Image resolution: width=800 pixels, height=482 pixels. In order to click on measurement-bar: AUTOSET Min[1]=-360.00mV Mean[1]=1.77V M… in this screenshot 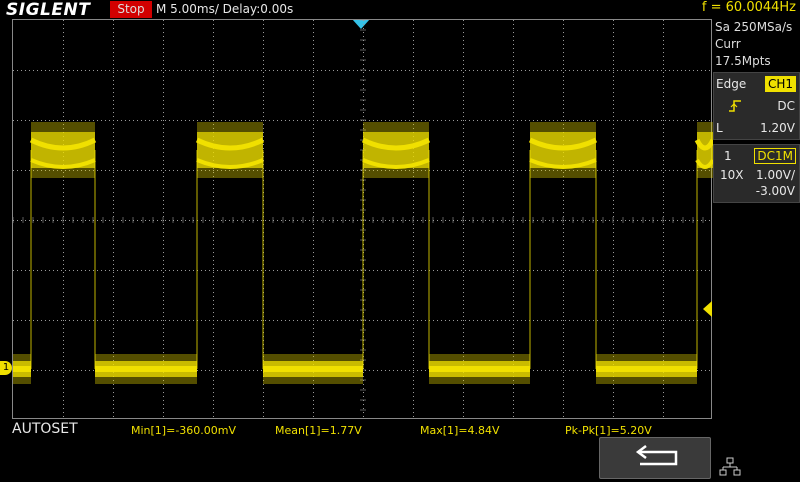, I will do `click(400, 449)`.